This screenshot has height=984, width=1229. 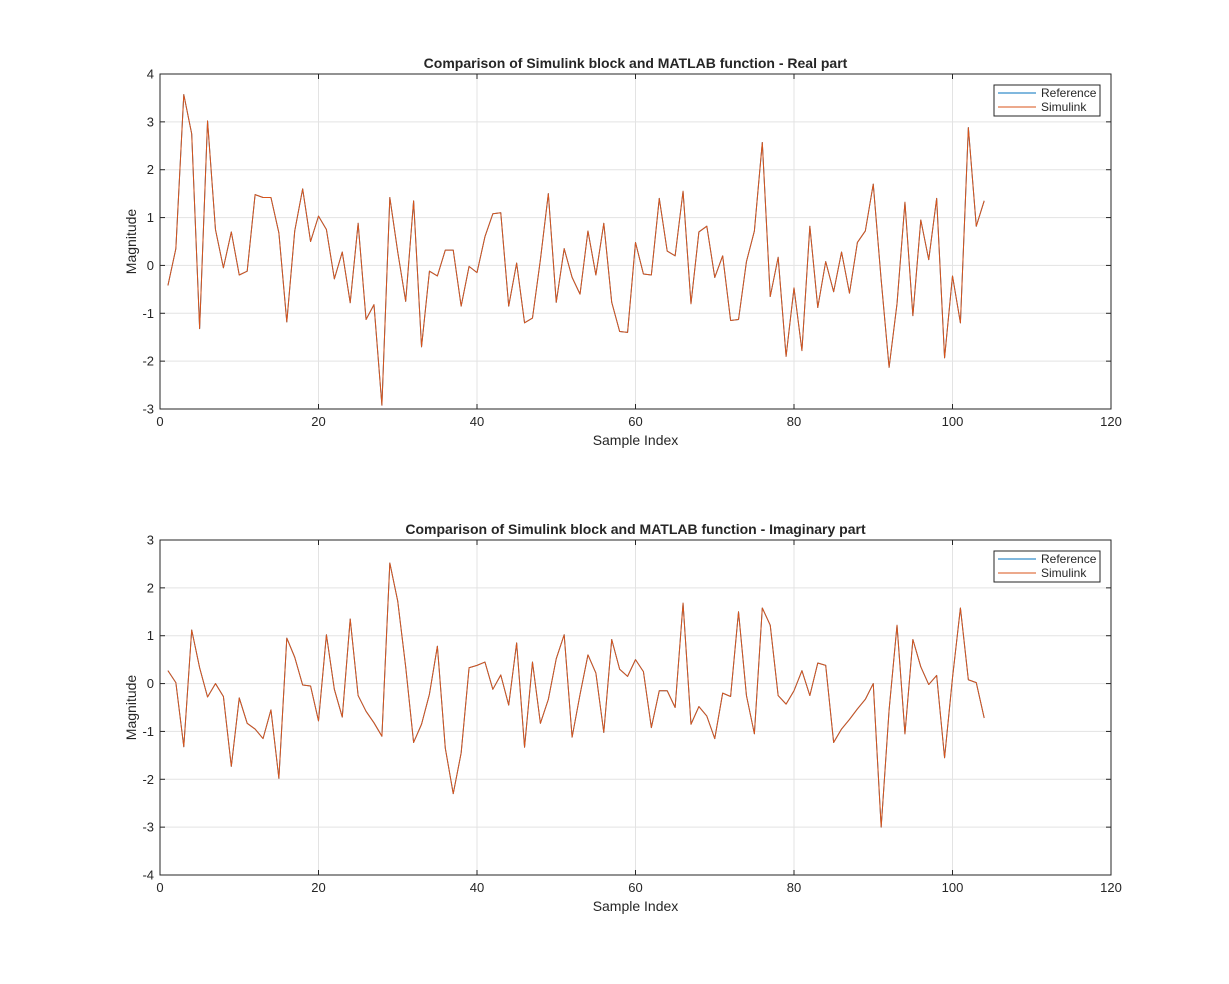 What do you see at coordinates (131, 242) in the screenshot?
I see `y-axis-label-real: Magnitude` at bounding box center [131, 242].